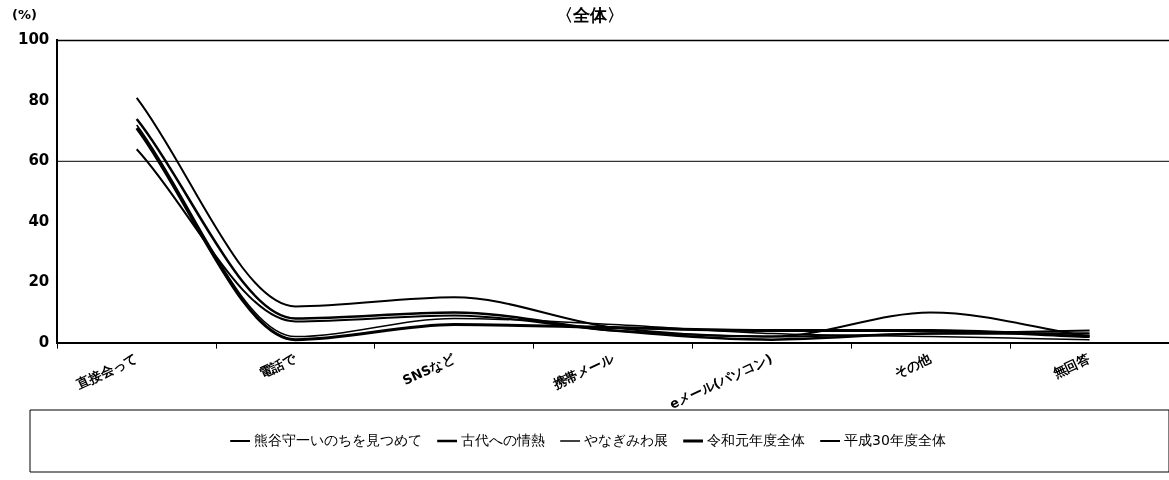  I want to click on legend-label: 熊谷守一いのちを見つめて, so click(338, 439).